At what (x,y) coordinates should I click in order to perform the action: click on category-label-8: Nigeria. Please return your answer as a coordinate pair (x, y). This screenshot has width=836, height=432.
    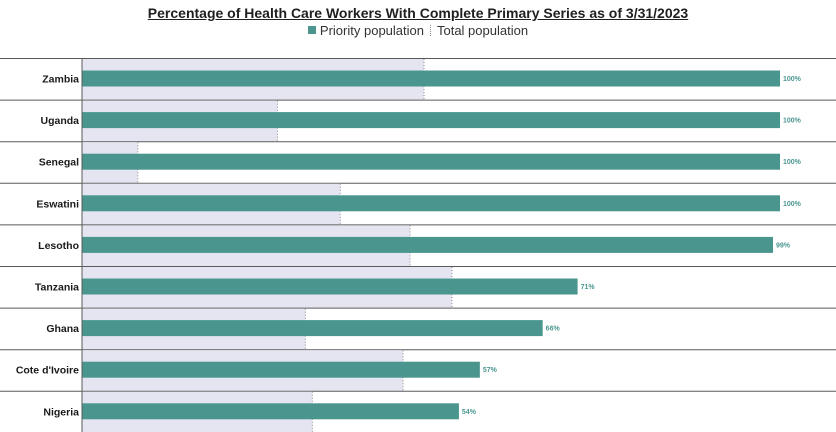
    Looking at the image, I should click on (61, 412).